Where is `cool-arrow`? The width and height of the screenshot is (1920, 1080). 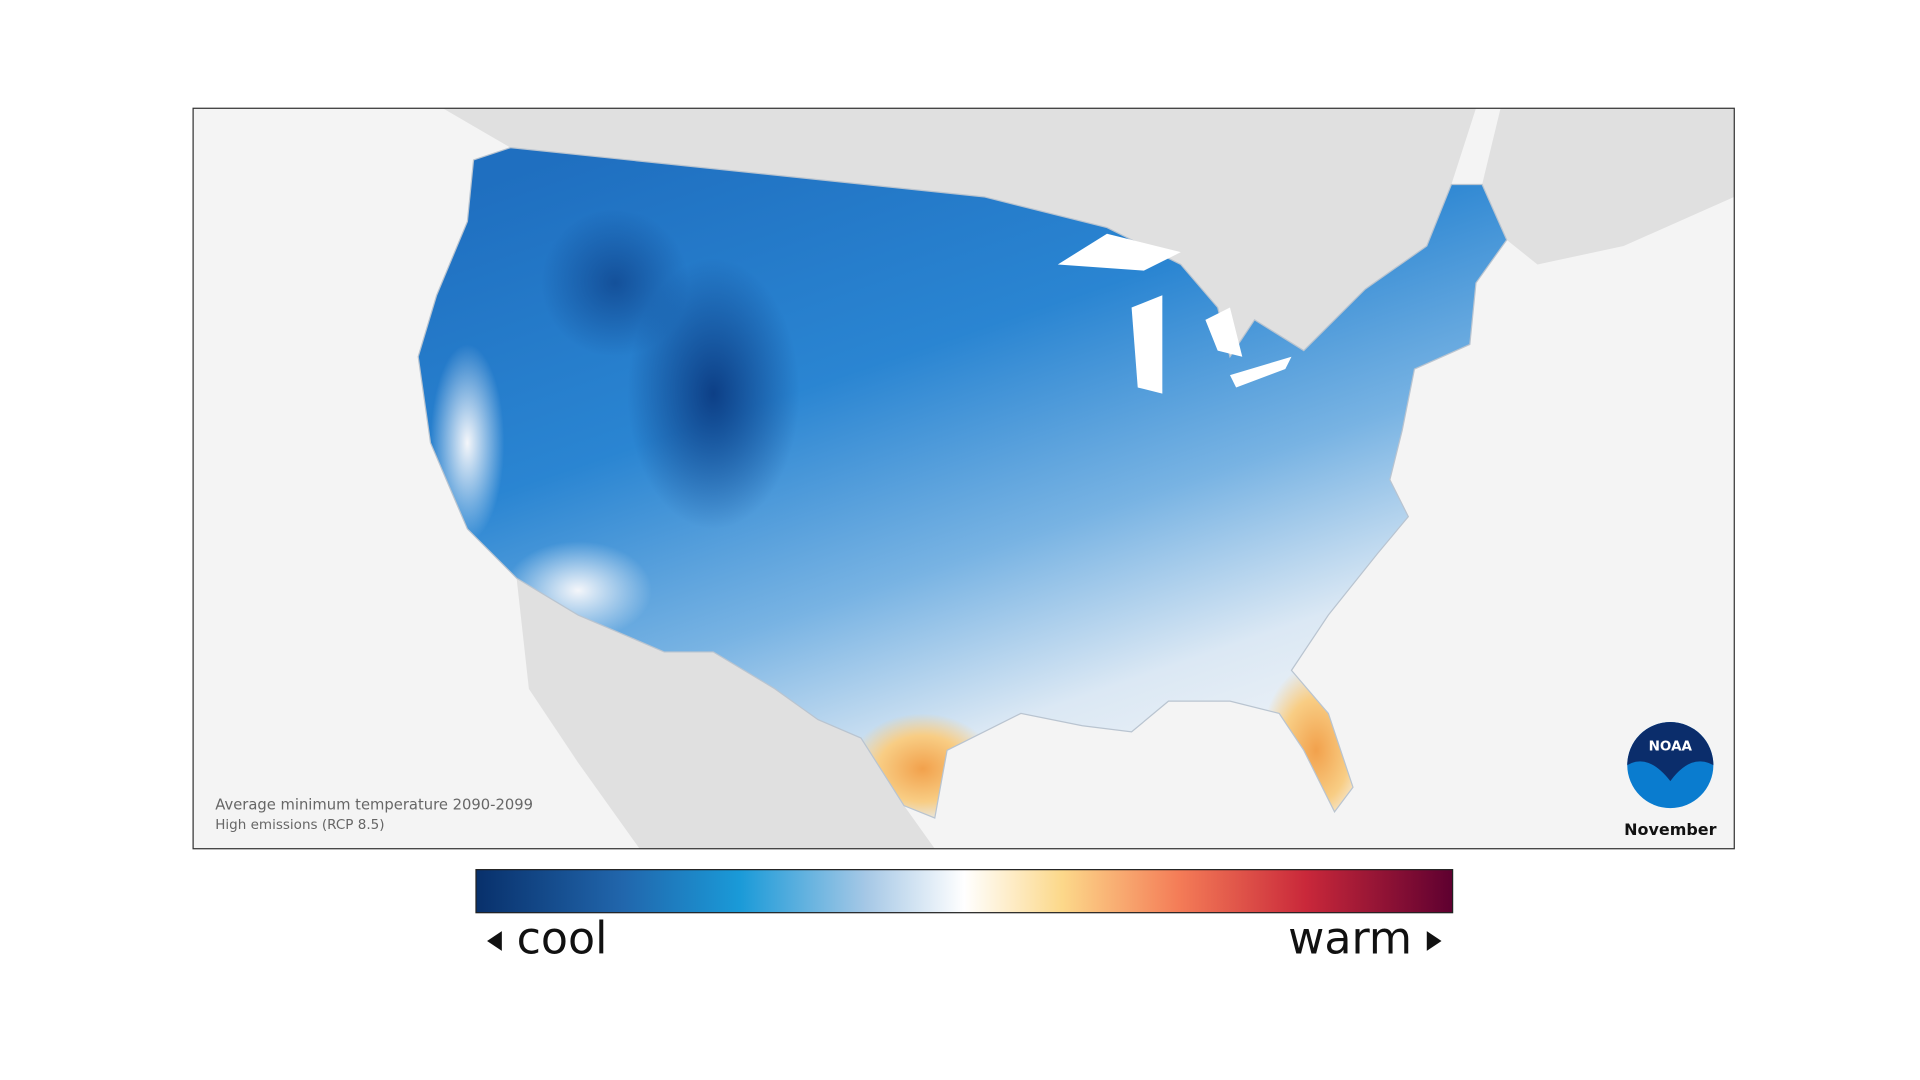 cool-arrow is located at coordinates (494, 941).